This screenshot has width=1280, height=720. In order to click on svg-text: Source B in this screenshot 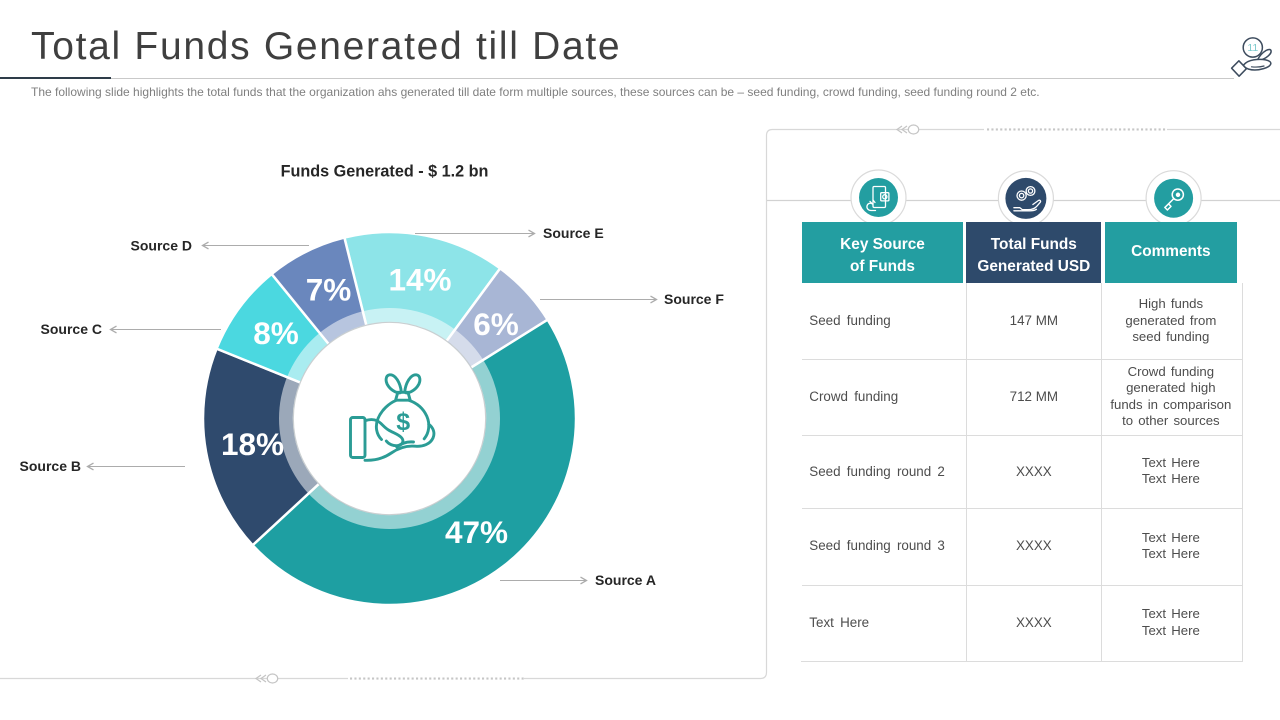, I will do `click(50, 466)`.